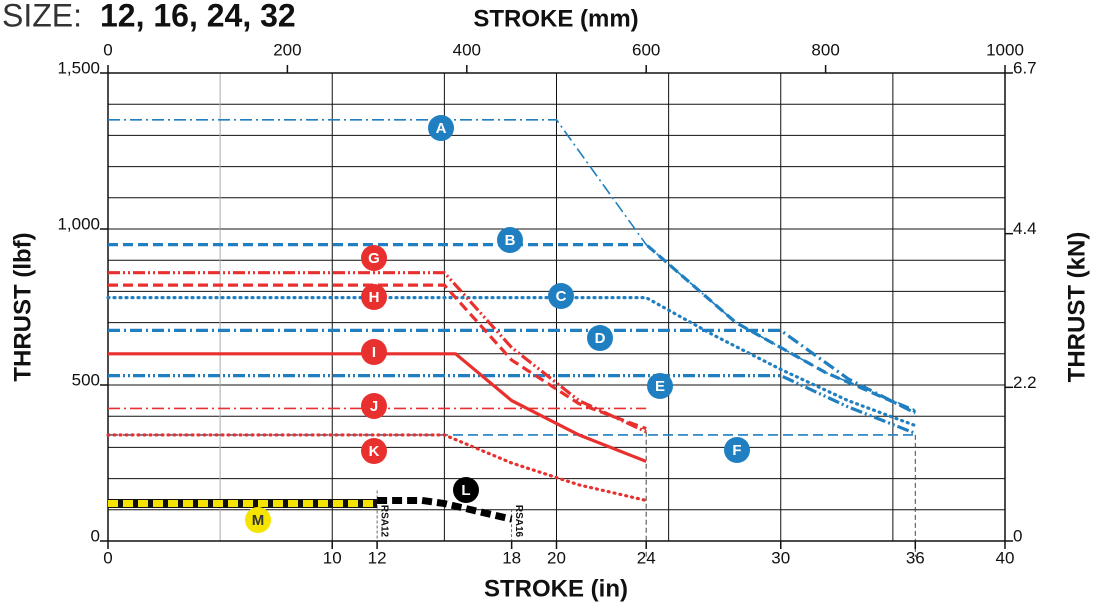  I want to click on x2-axis-title: STROKE (mm), so click(555, 18).